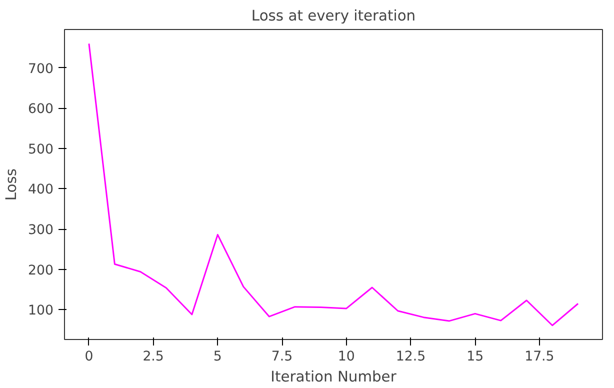 Image resolution: width=614 pixels, height=388 pixels. What do you see at coordinates (333, 16) in the screenshot?
I see `chart-title: Loss at every iteration` at bounding box center [333, 16].